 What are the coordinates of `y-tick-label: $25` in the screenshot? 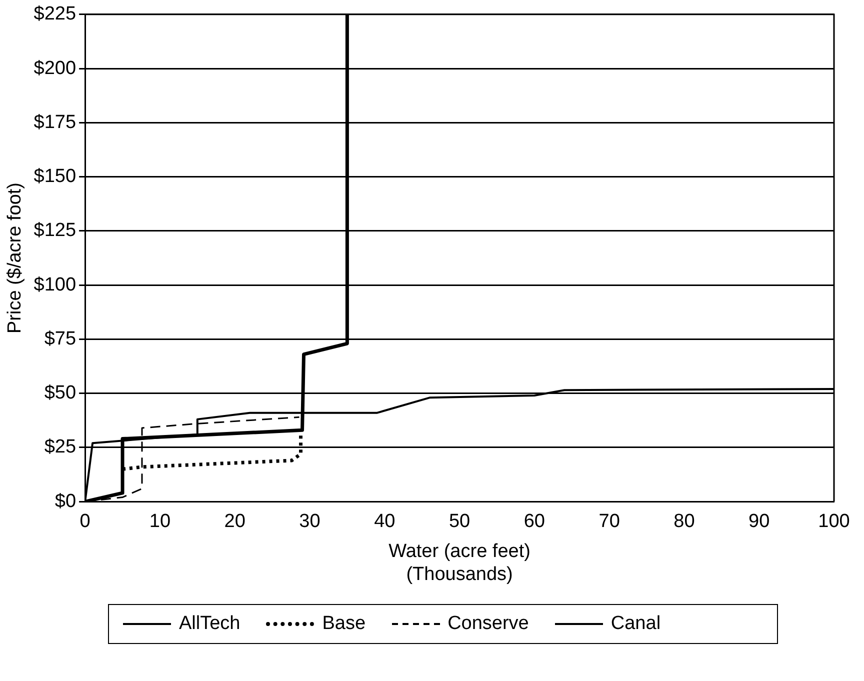 It's located at (60, 447).